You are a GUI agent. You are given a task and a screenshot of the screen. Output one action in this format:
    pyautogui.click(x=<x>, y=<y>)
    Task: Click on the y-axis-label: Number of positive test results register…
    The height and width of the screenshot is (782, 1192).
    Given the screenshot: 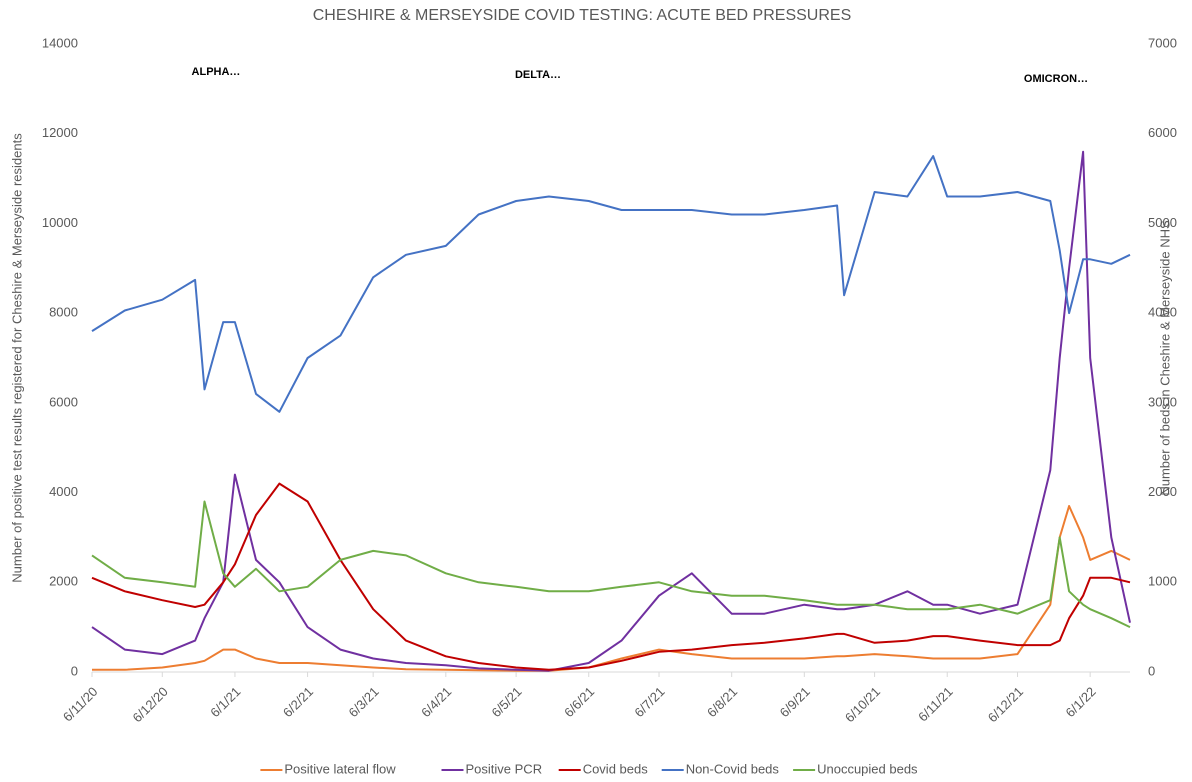 What is the action you would take?
    pyautogui.click(x=16, y=358)
    